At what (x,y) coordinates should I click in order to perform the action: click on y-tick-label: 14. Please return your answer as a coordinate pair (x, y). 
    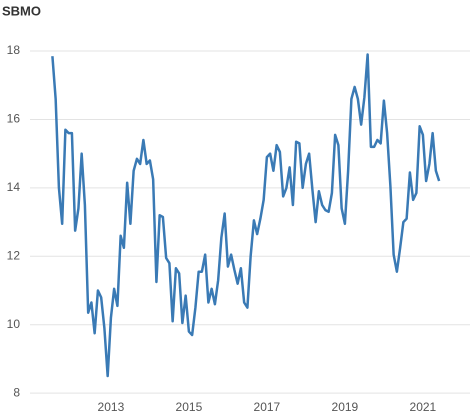
    Looking at the image, I should click on (14, 187).